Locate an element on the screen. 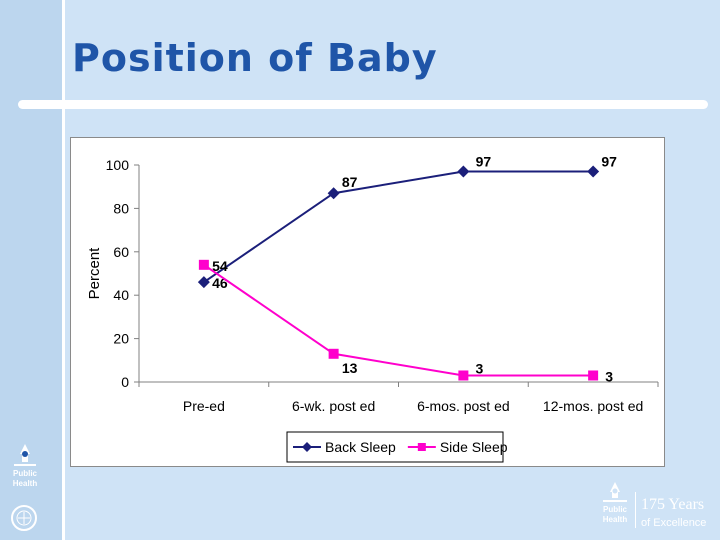  footer-logo-word-public: Public is located at coordinates (615, 509).